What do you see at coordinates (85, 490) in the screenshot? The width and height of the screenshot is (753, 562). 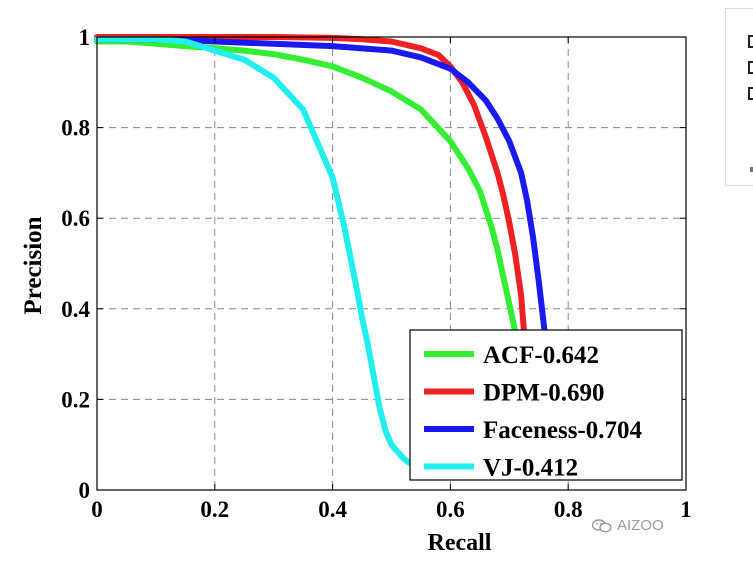 I see `y-tick-label: 0` at bounding box center [85, 490].